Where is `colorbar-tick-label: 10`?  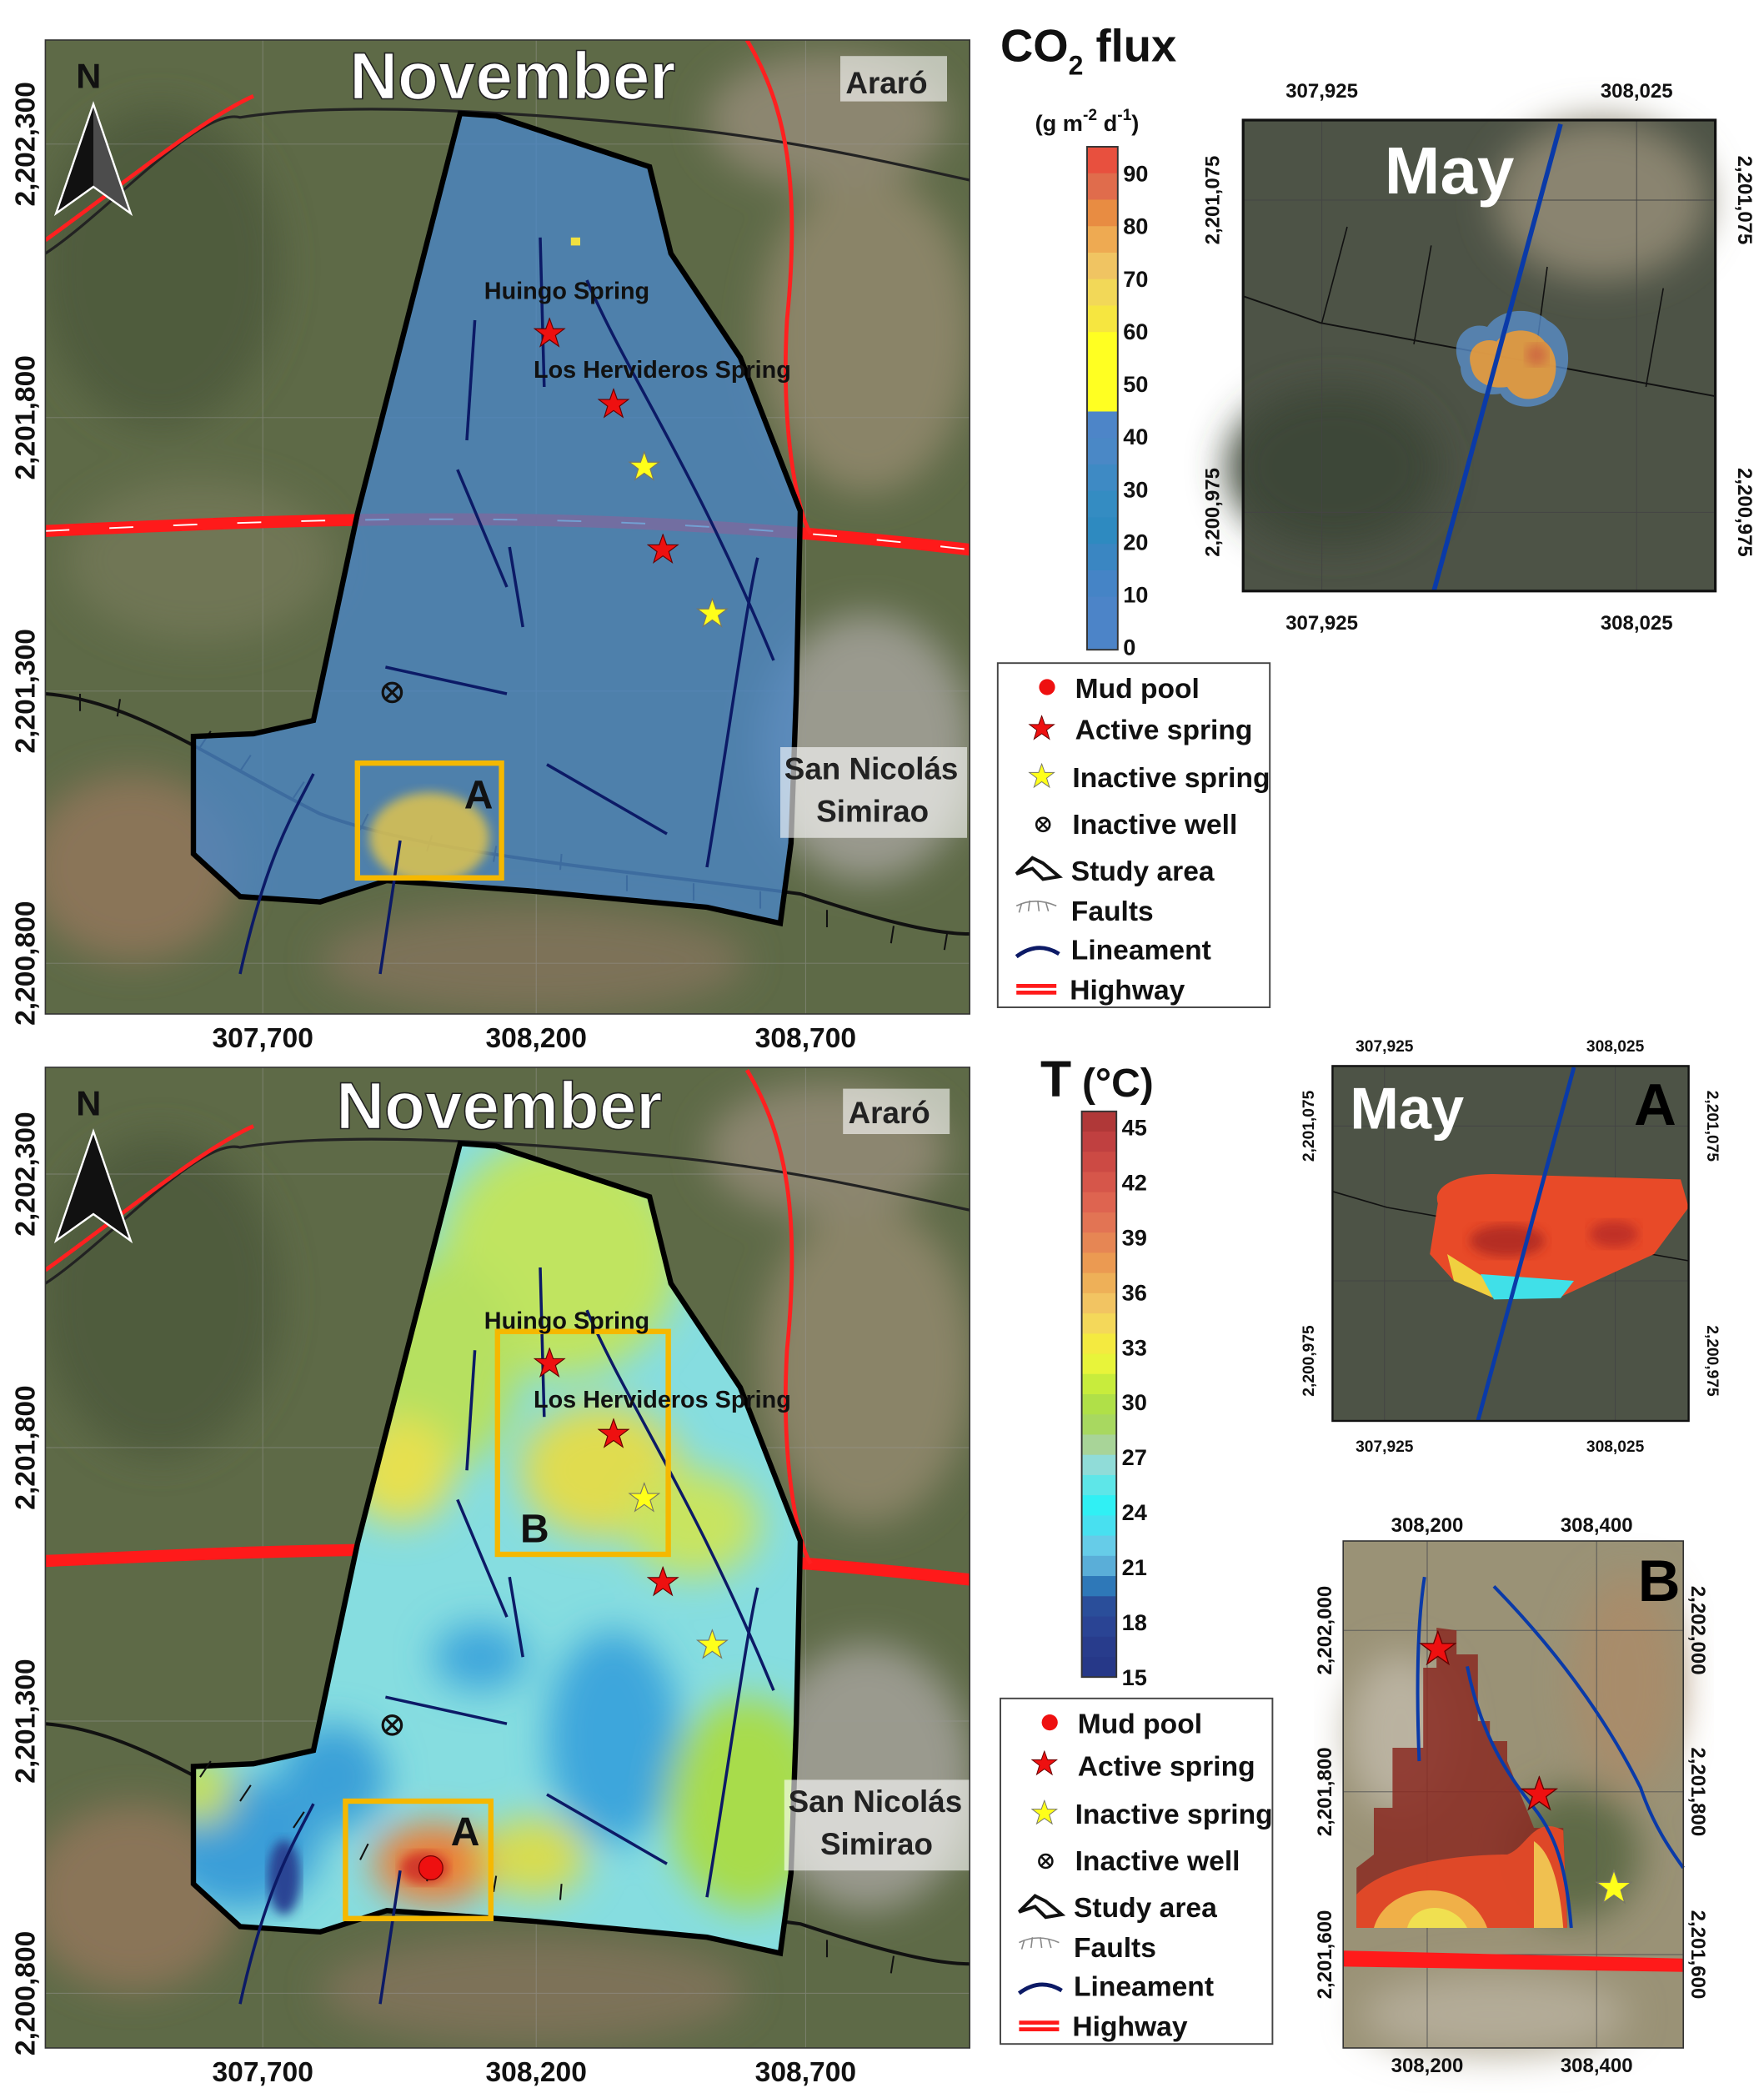 colorbar-tick-label: 10 is located at coordinates (1135, 594).